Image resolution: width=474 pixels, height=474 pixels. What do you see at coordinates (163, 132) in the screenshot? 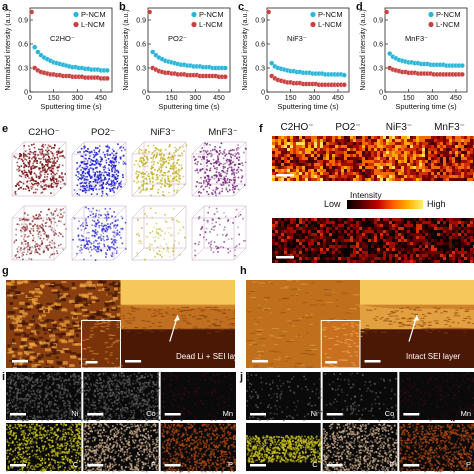
I see `e-ion-label-3: NiF3⁻` at bounding box center [163, 132].